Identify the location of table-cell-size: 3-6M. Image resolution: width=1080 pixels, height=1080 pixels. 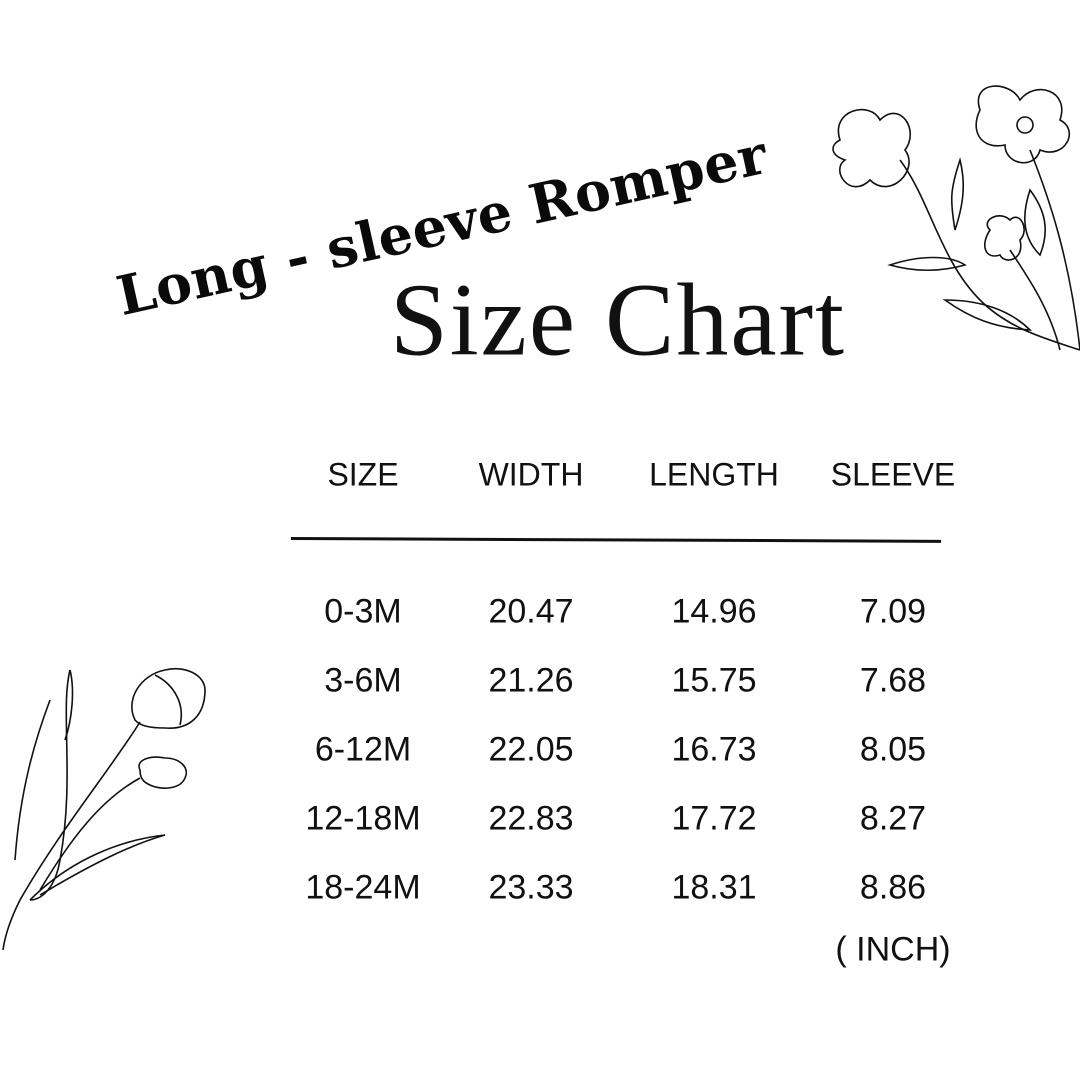
(363, 680).